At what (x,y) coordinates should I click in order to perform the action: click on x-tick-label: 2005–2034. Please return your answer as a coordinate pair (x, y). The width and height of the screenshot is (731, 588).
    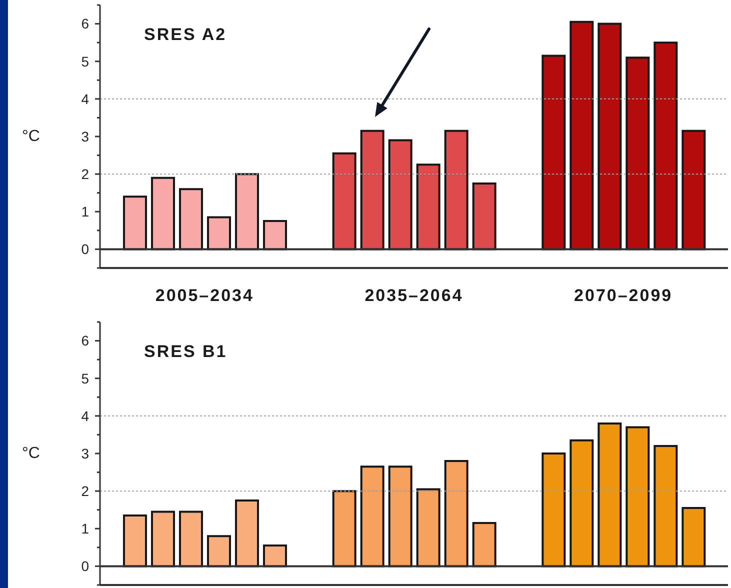
    Looking at the image, I should click on (204, 296).